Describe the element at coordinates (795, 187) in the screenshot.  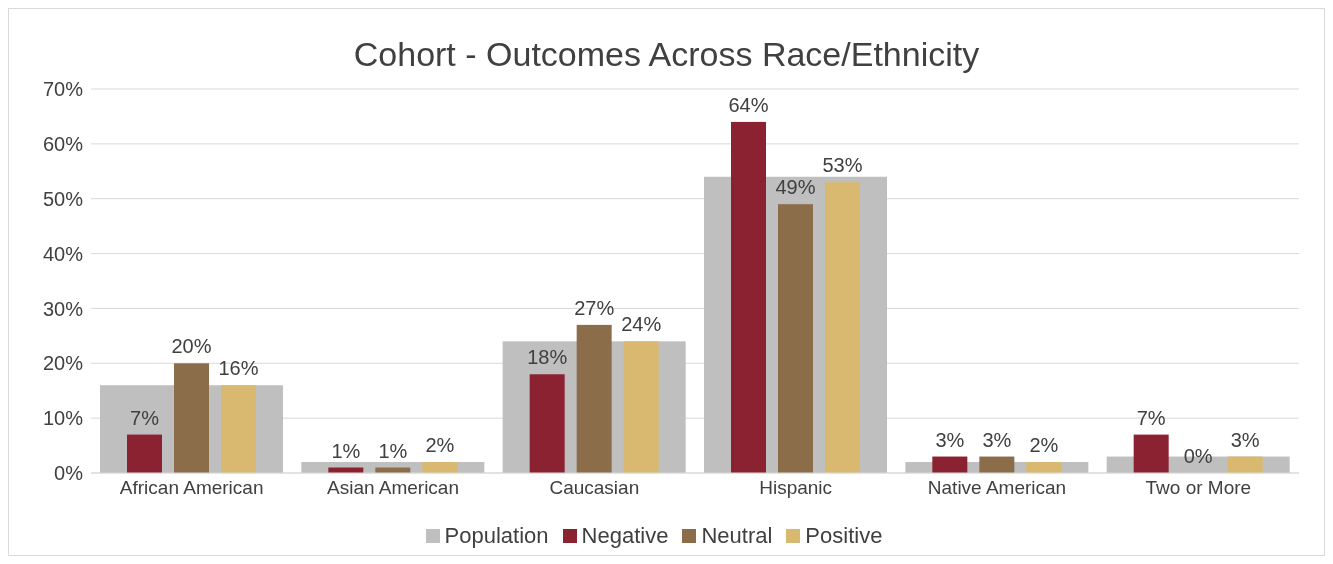
I see `data-label: 49%` at that location.